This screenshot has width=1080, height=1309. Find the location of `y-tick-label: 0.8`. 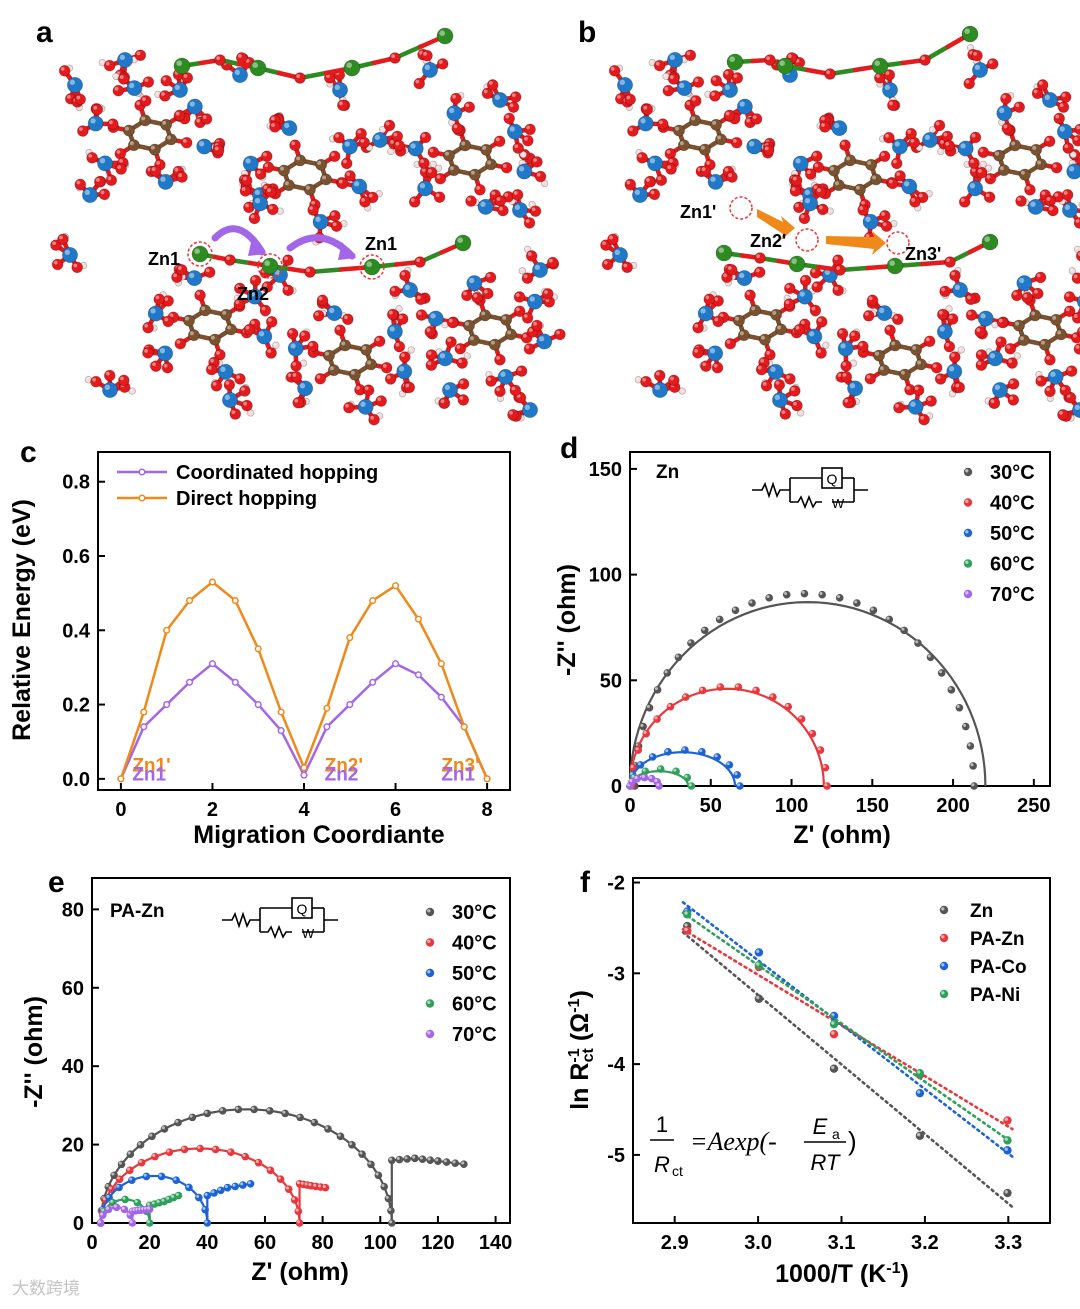

y-tick-label: 0.8 is located at coordinates (76, 483).